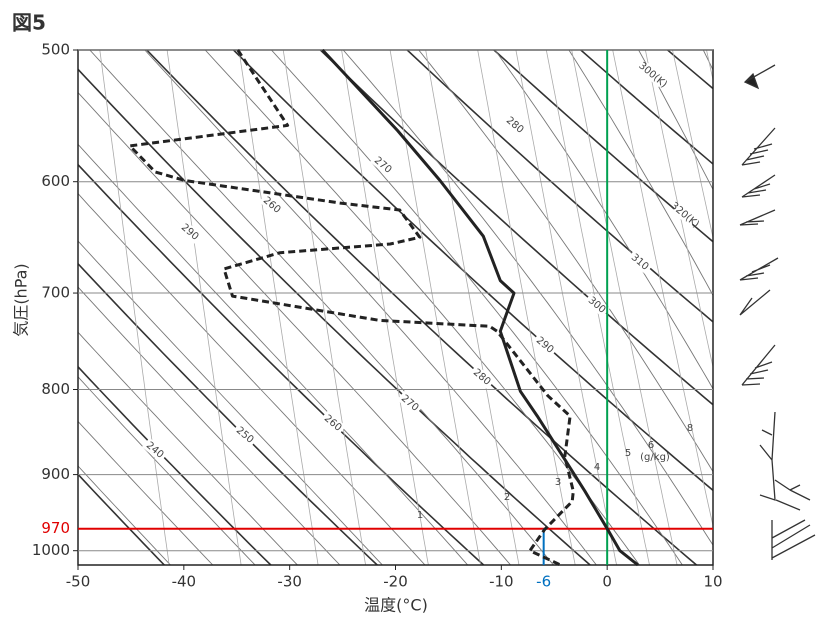 This screenshot has width=839, height=629. What do you see at coordinates (597, 467) in the screenshot?
I see `mixing-ratio-label: 4` at bounding box center [597, 467].